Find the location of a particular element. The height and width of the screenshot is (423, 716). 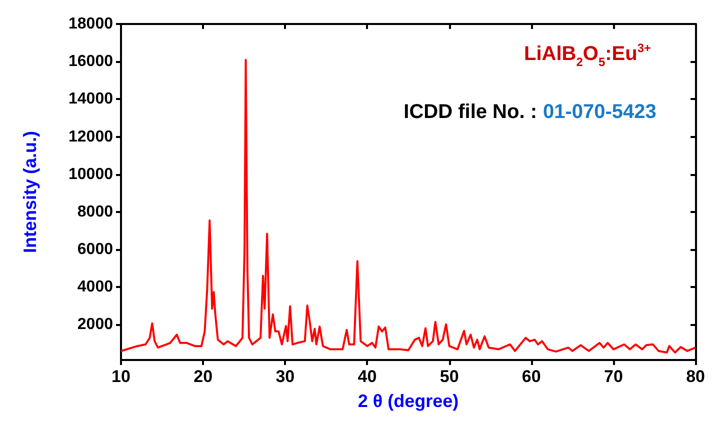

y-axis-title: Intensity (a.u.) is located at coordinates (30, 192).